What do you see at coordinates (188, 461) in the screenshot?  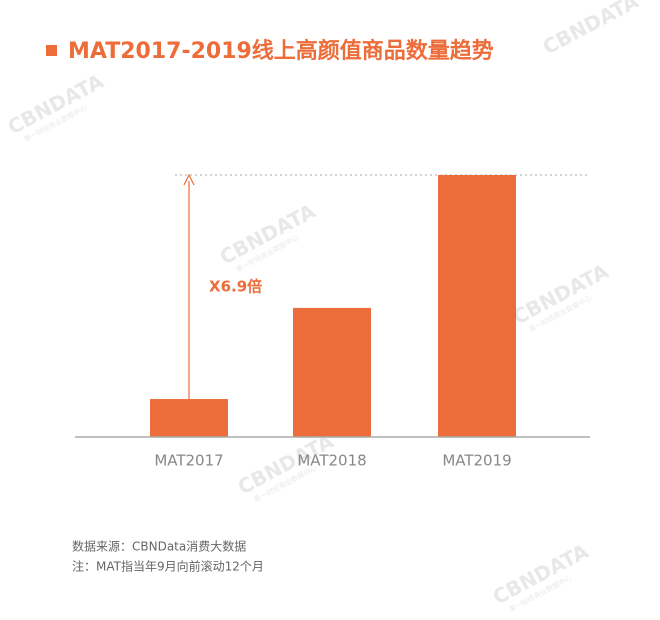 I see `x-tick-label: MAT2017` at bounding box center [188, 461].